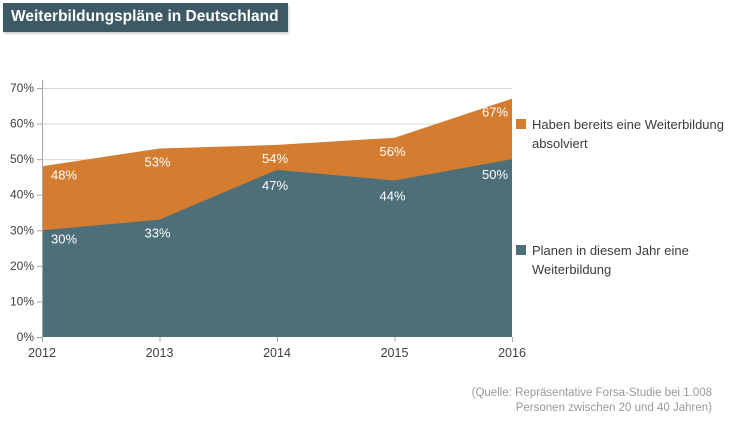 The image size is (739, 423). What do you see at coordinates (22, 88) in the screenshot?
I see `y-tick-label: 70%` at bounding box center [22, 88].